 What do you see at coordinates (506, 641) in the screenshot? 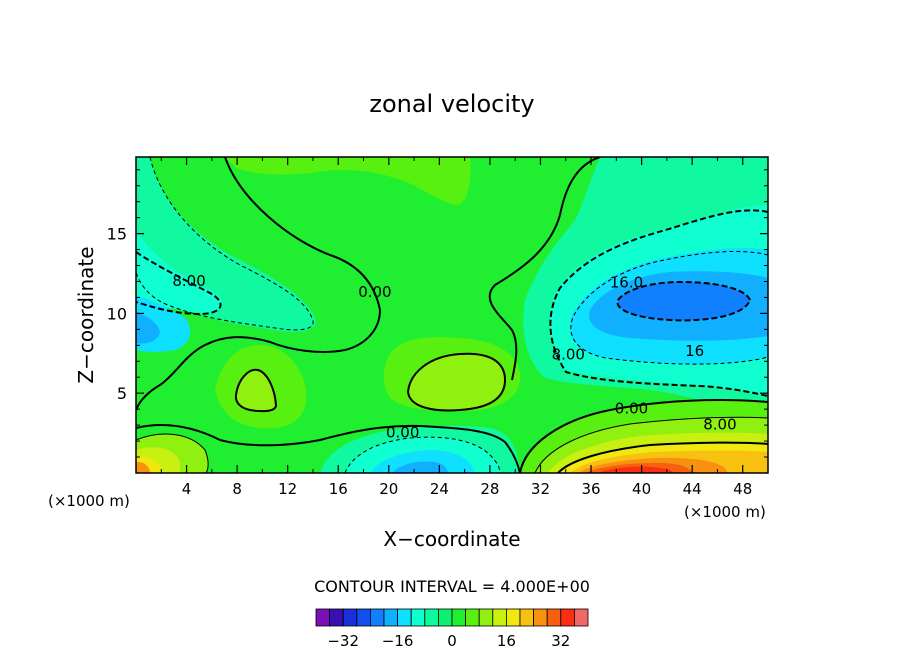
I see `colorbar-tick-label: 16` at bounding box center [506, 641].